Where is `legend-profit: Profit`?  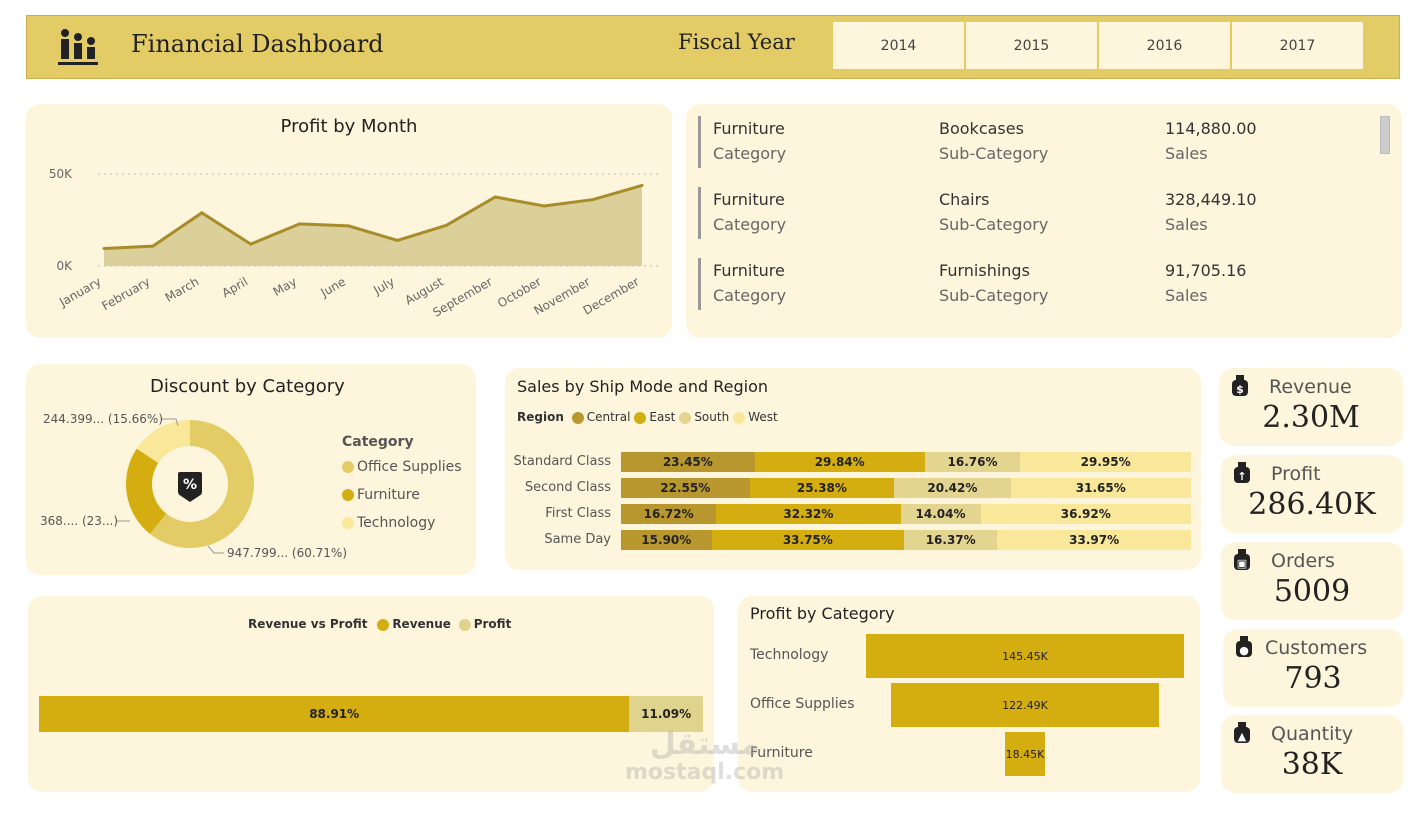
legend-profit: Profit is located at coordinates (492, 624).